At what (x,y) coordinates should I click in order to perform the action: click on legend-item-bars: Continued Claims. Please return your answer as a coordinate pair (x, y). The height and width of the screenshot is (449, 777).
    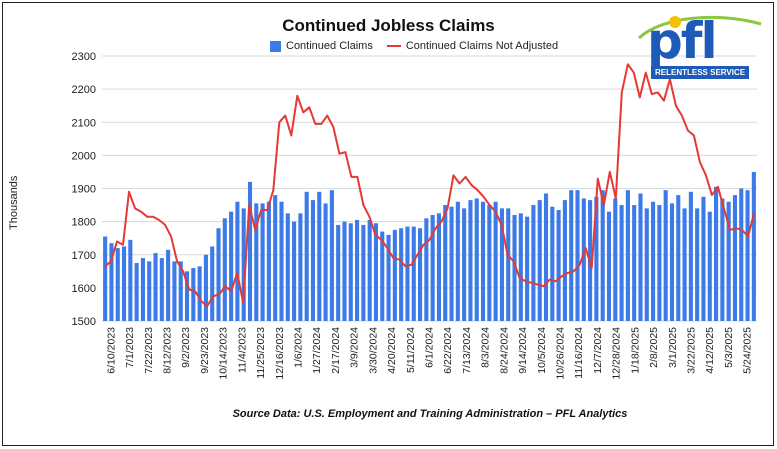
    Looking at the image, I should click on (321, 46).